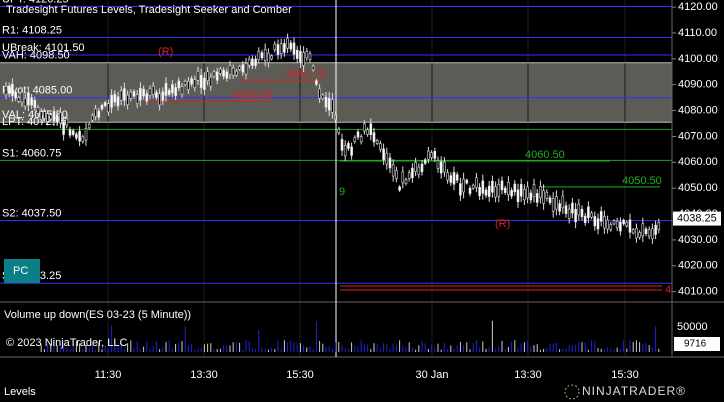 This screenshot has height=402, width=724. Describe the element at coordinates (698, 136) in the screenshot. I see `price-tick-label: 4070.00` at that location.